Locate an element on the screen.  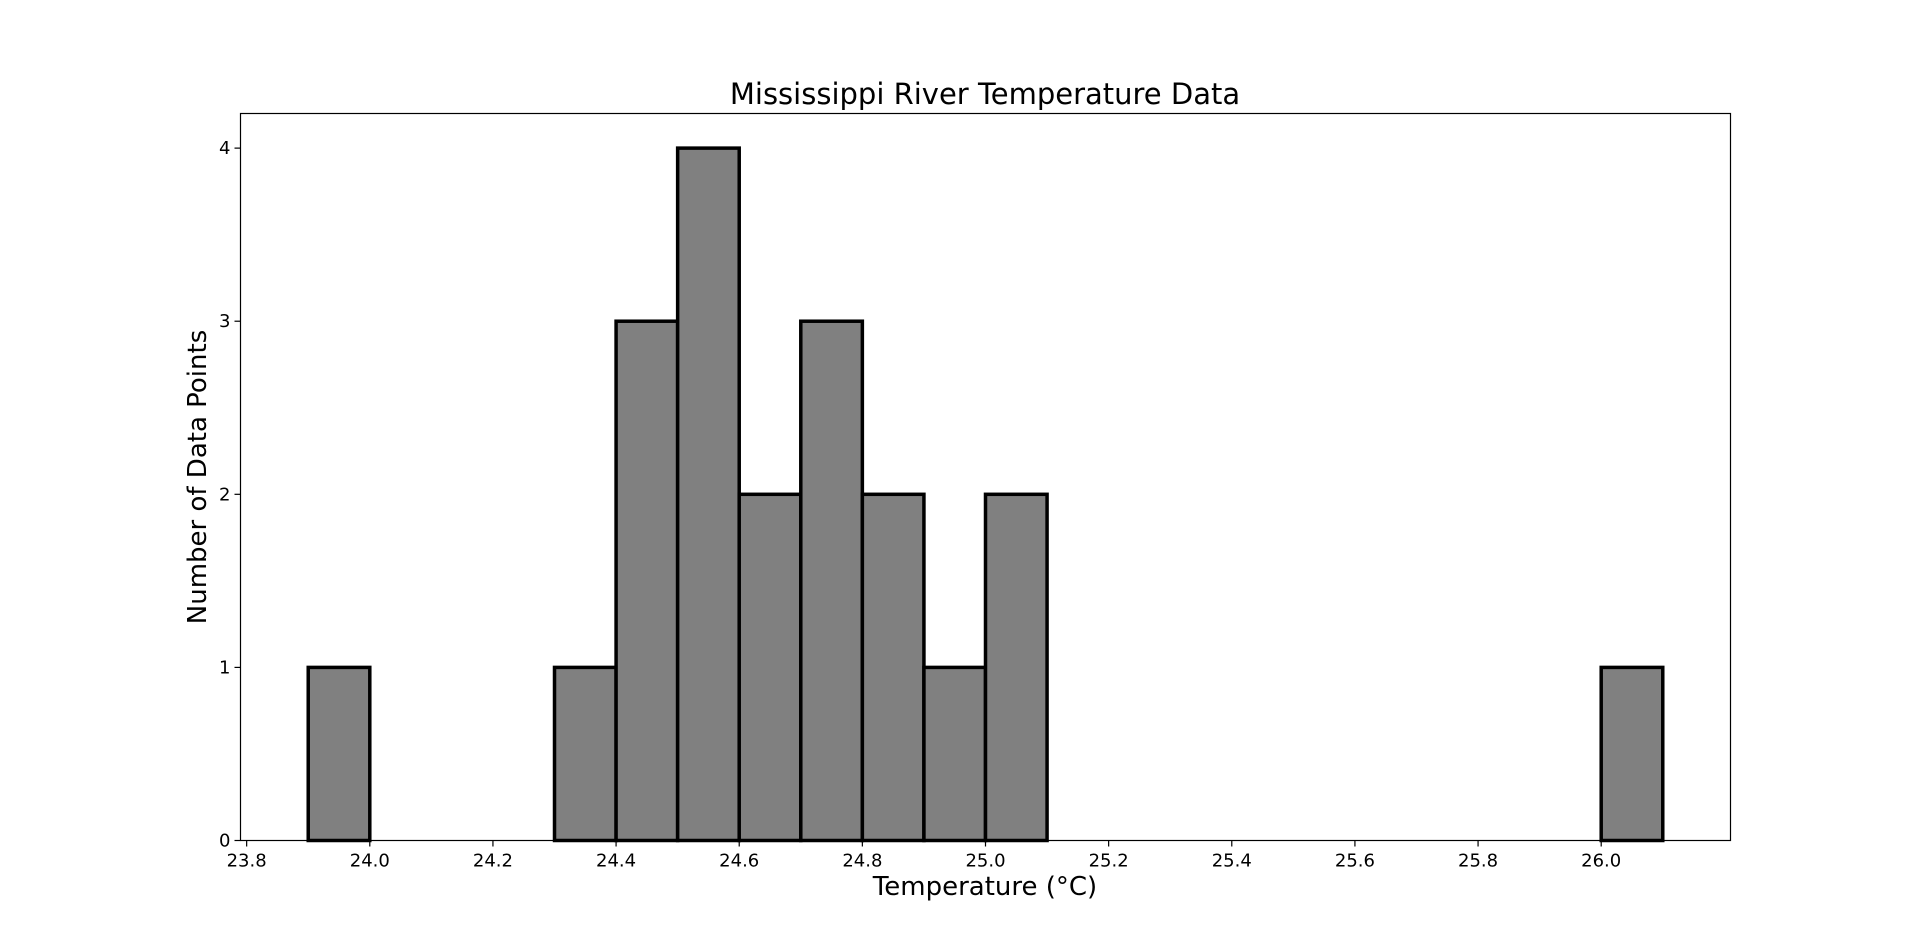
y-tick-label: 4 is located at coordinates (224, 148).